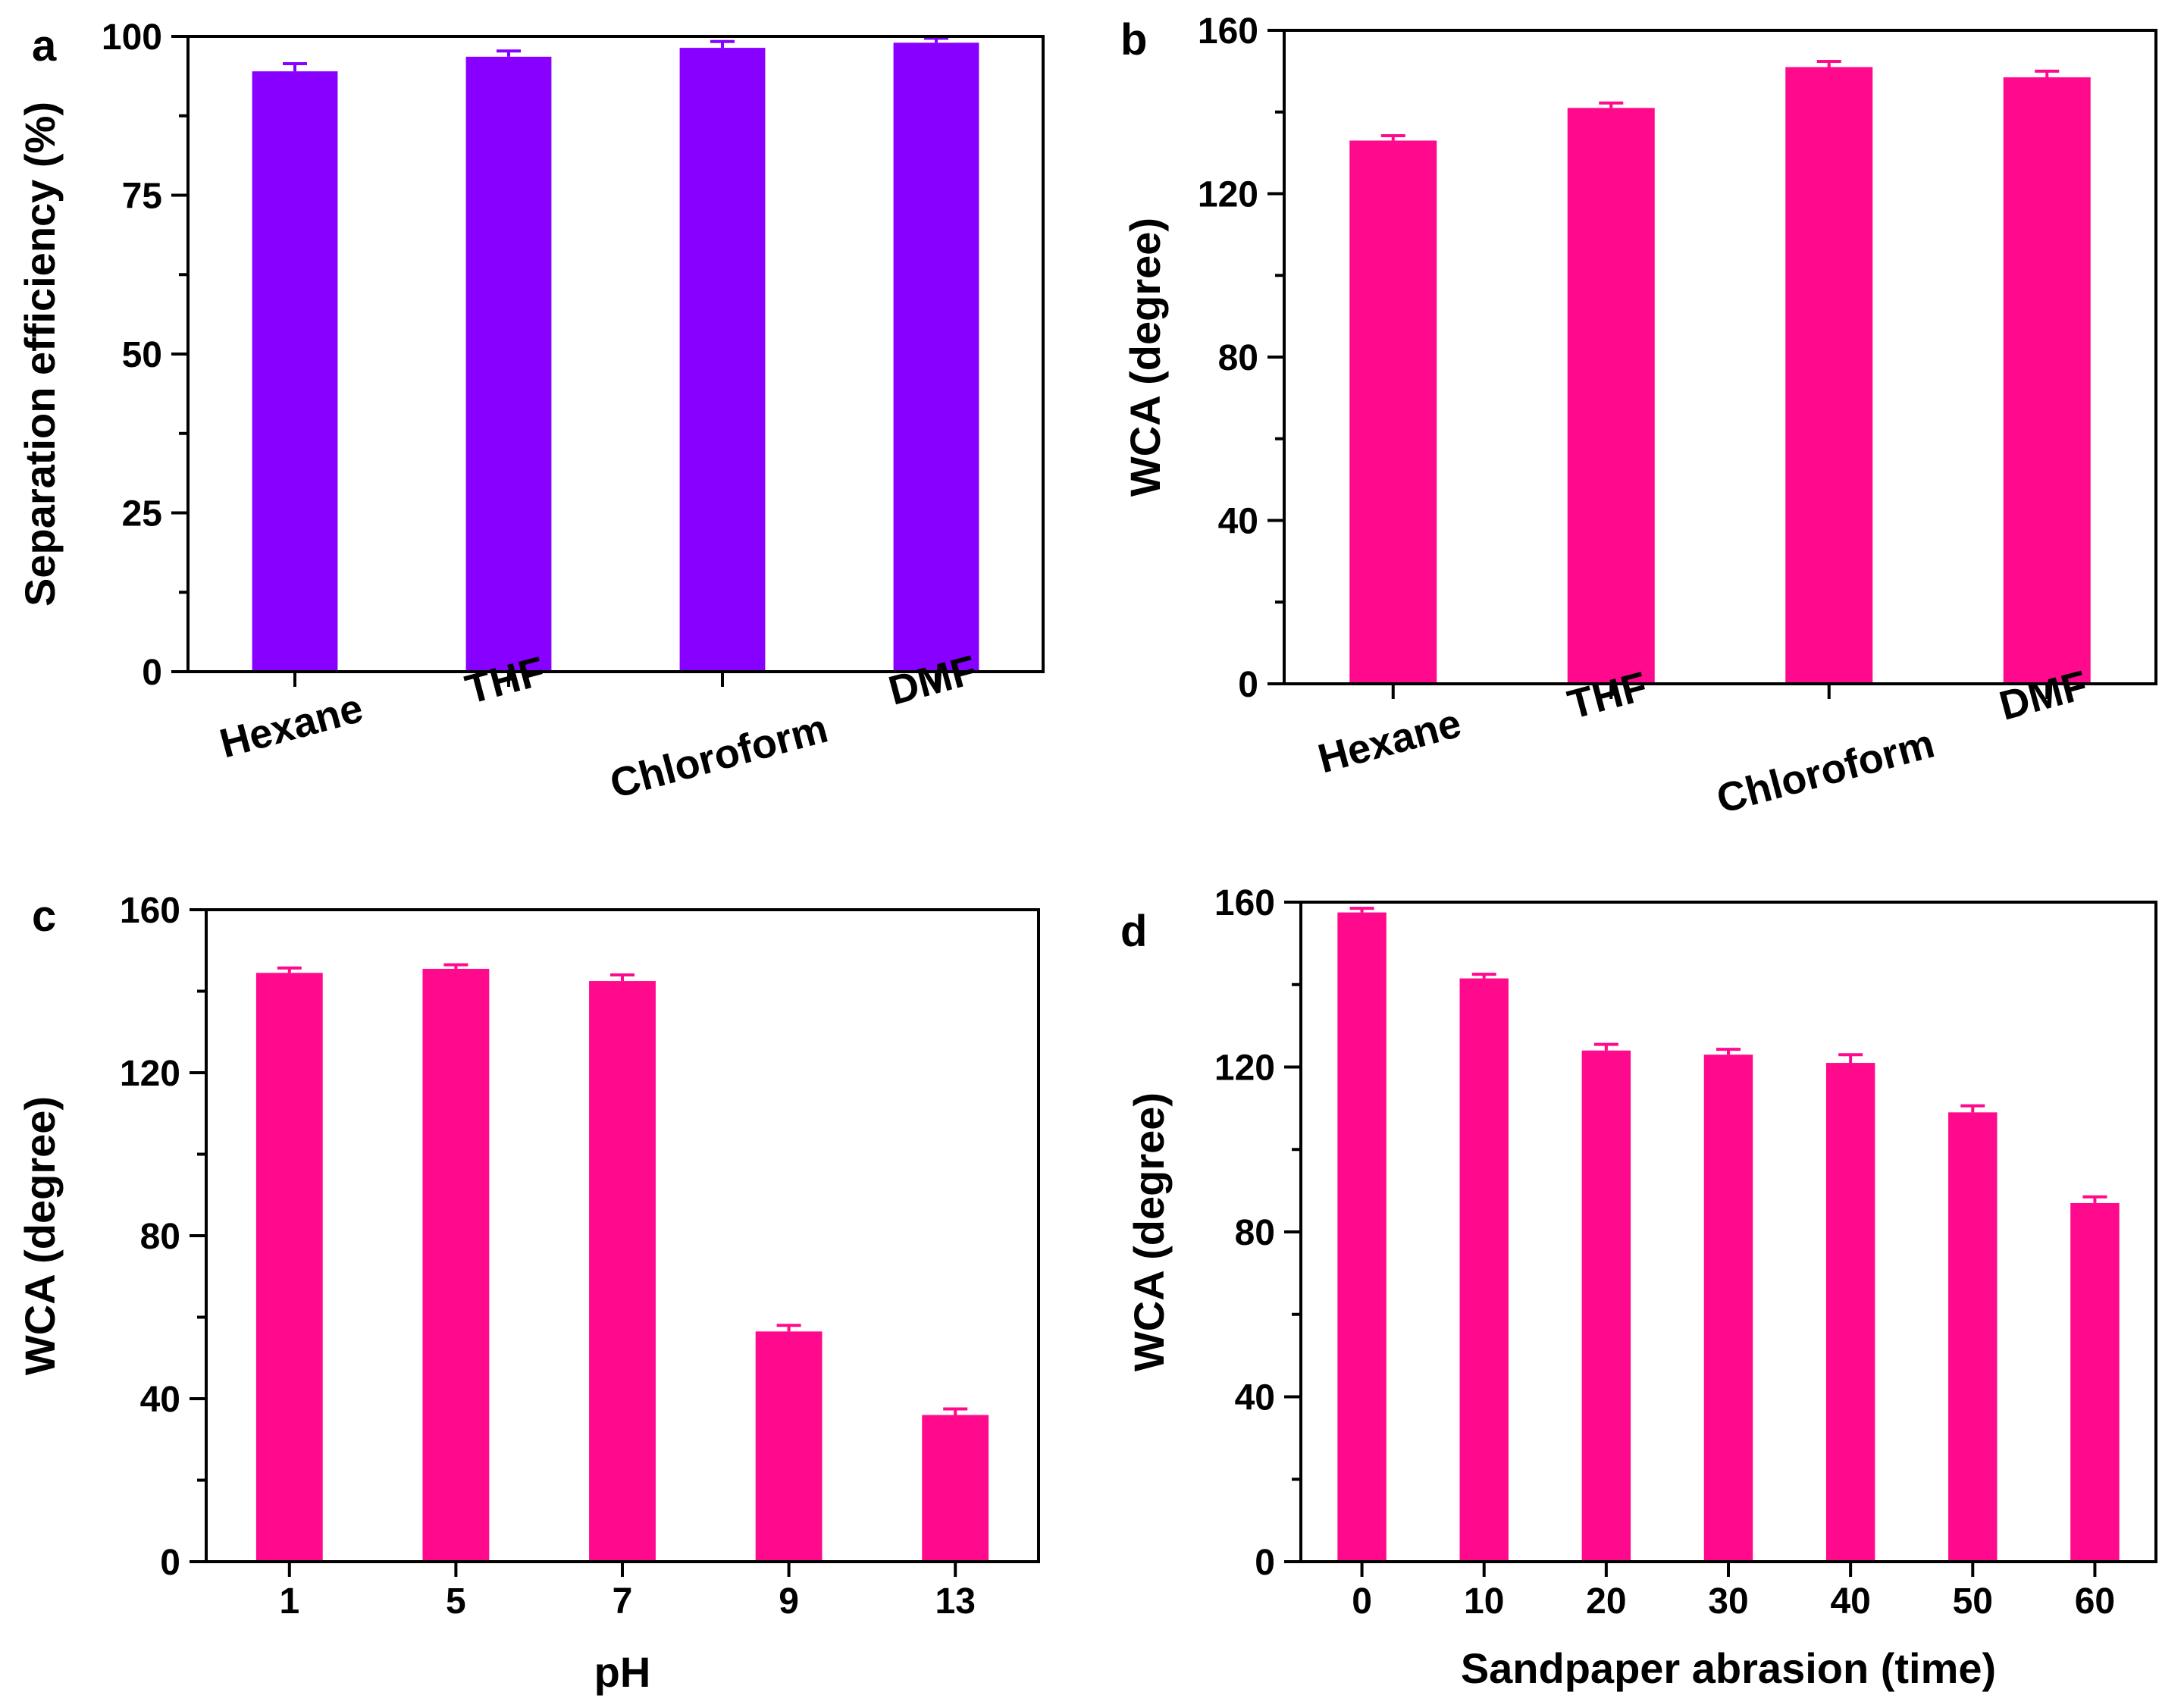 The height and width of the screenshot is (1708, 2184). I want to click on x-axis-title: Sandpaper abrasion (time), so click(1728, 1668).